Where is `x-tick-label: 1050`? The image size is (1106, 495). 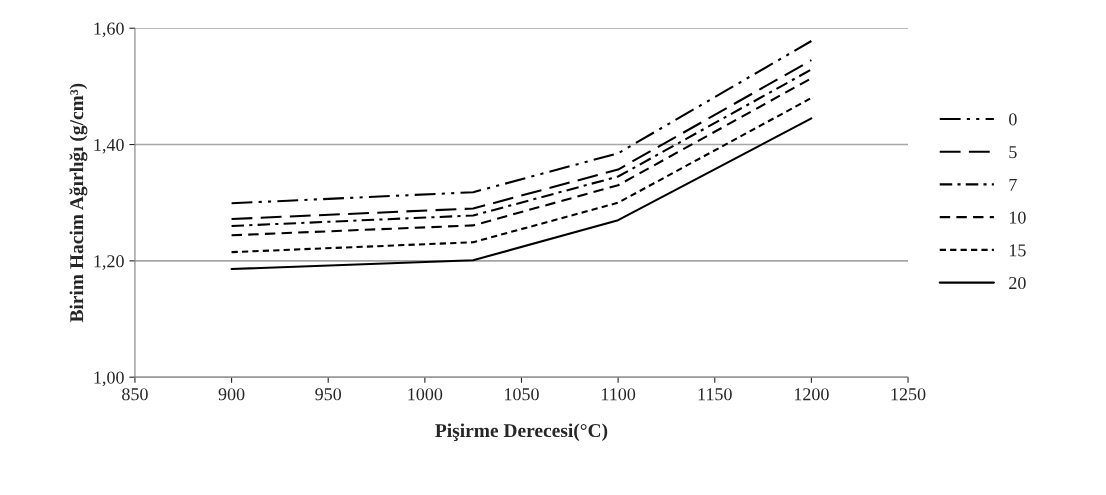 x-tick-label: 1050 is located at coordinates (522, 394).